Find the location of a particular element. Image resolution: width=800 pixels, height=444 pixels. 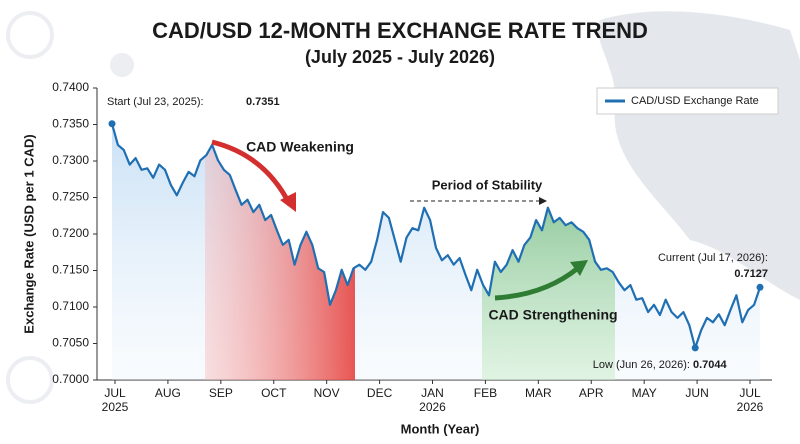

x-tick-label: SEP is located at coordinates (220, 393).